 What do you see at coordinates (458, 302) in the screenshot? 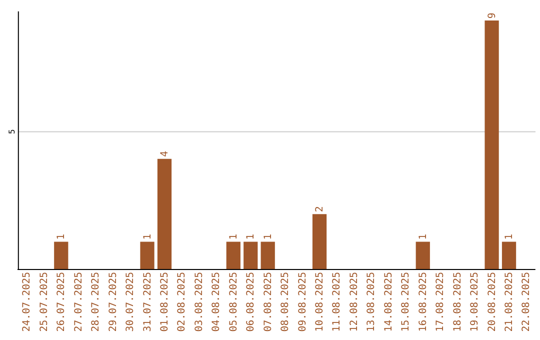
I see `x-tick-label: 18.08.2025` at bounding box center [458, 302].